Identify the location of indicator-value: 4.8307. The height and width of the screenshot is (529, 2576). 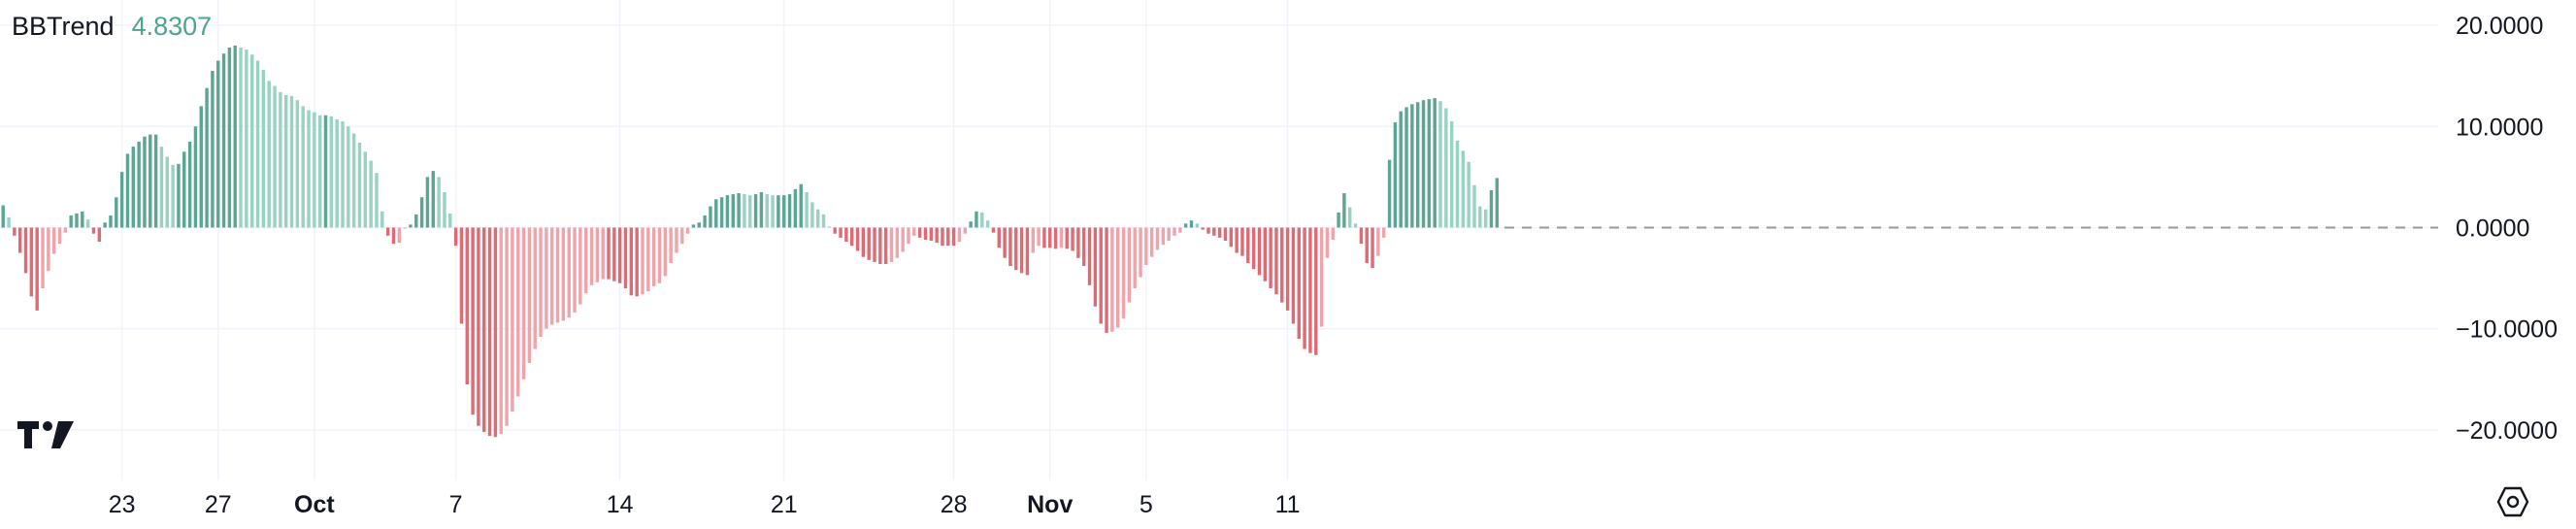
(172, 27).